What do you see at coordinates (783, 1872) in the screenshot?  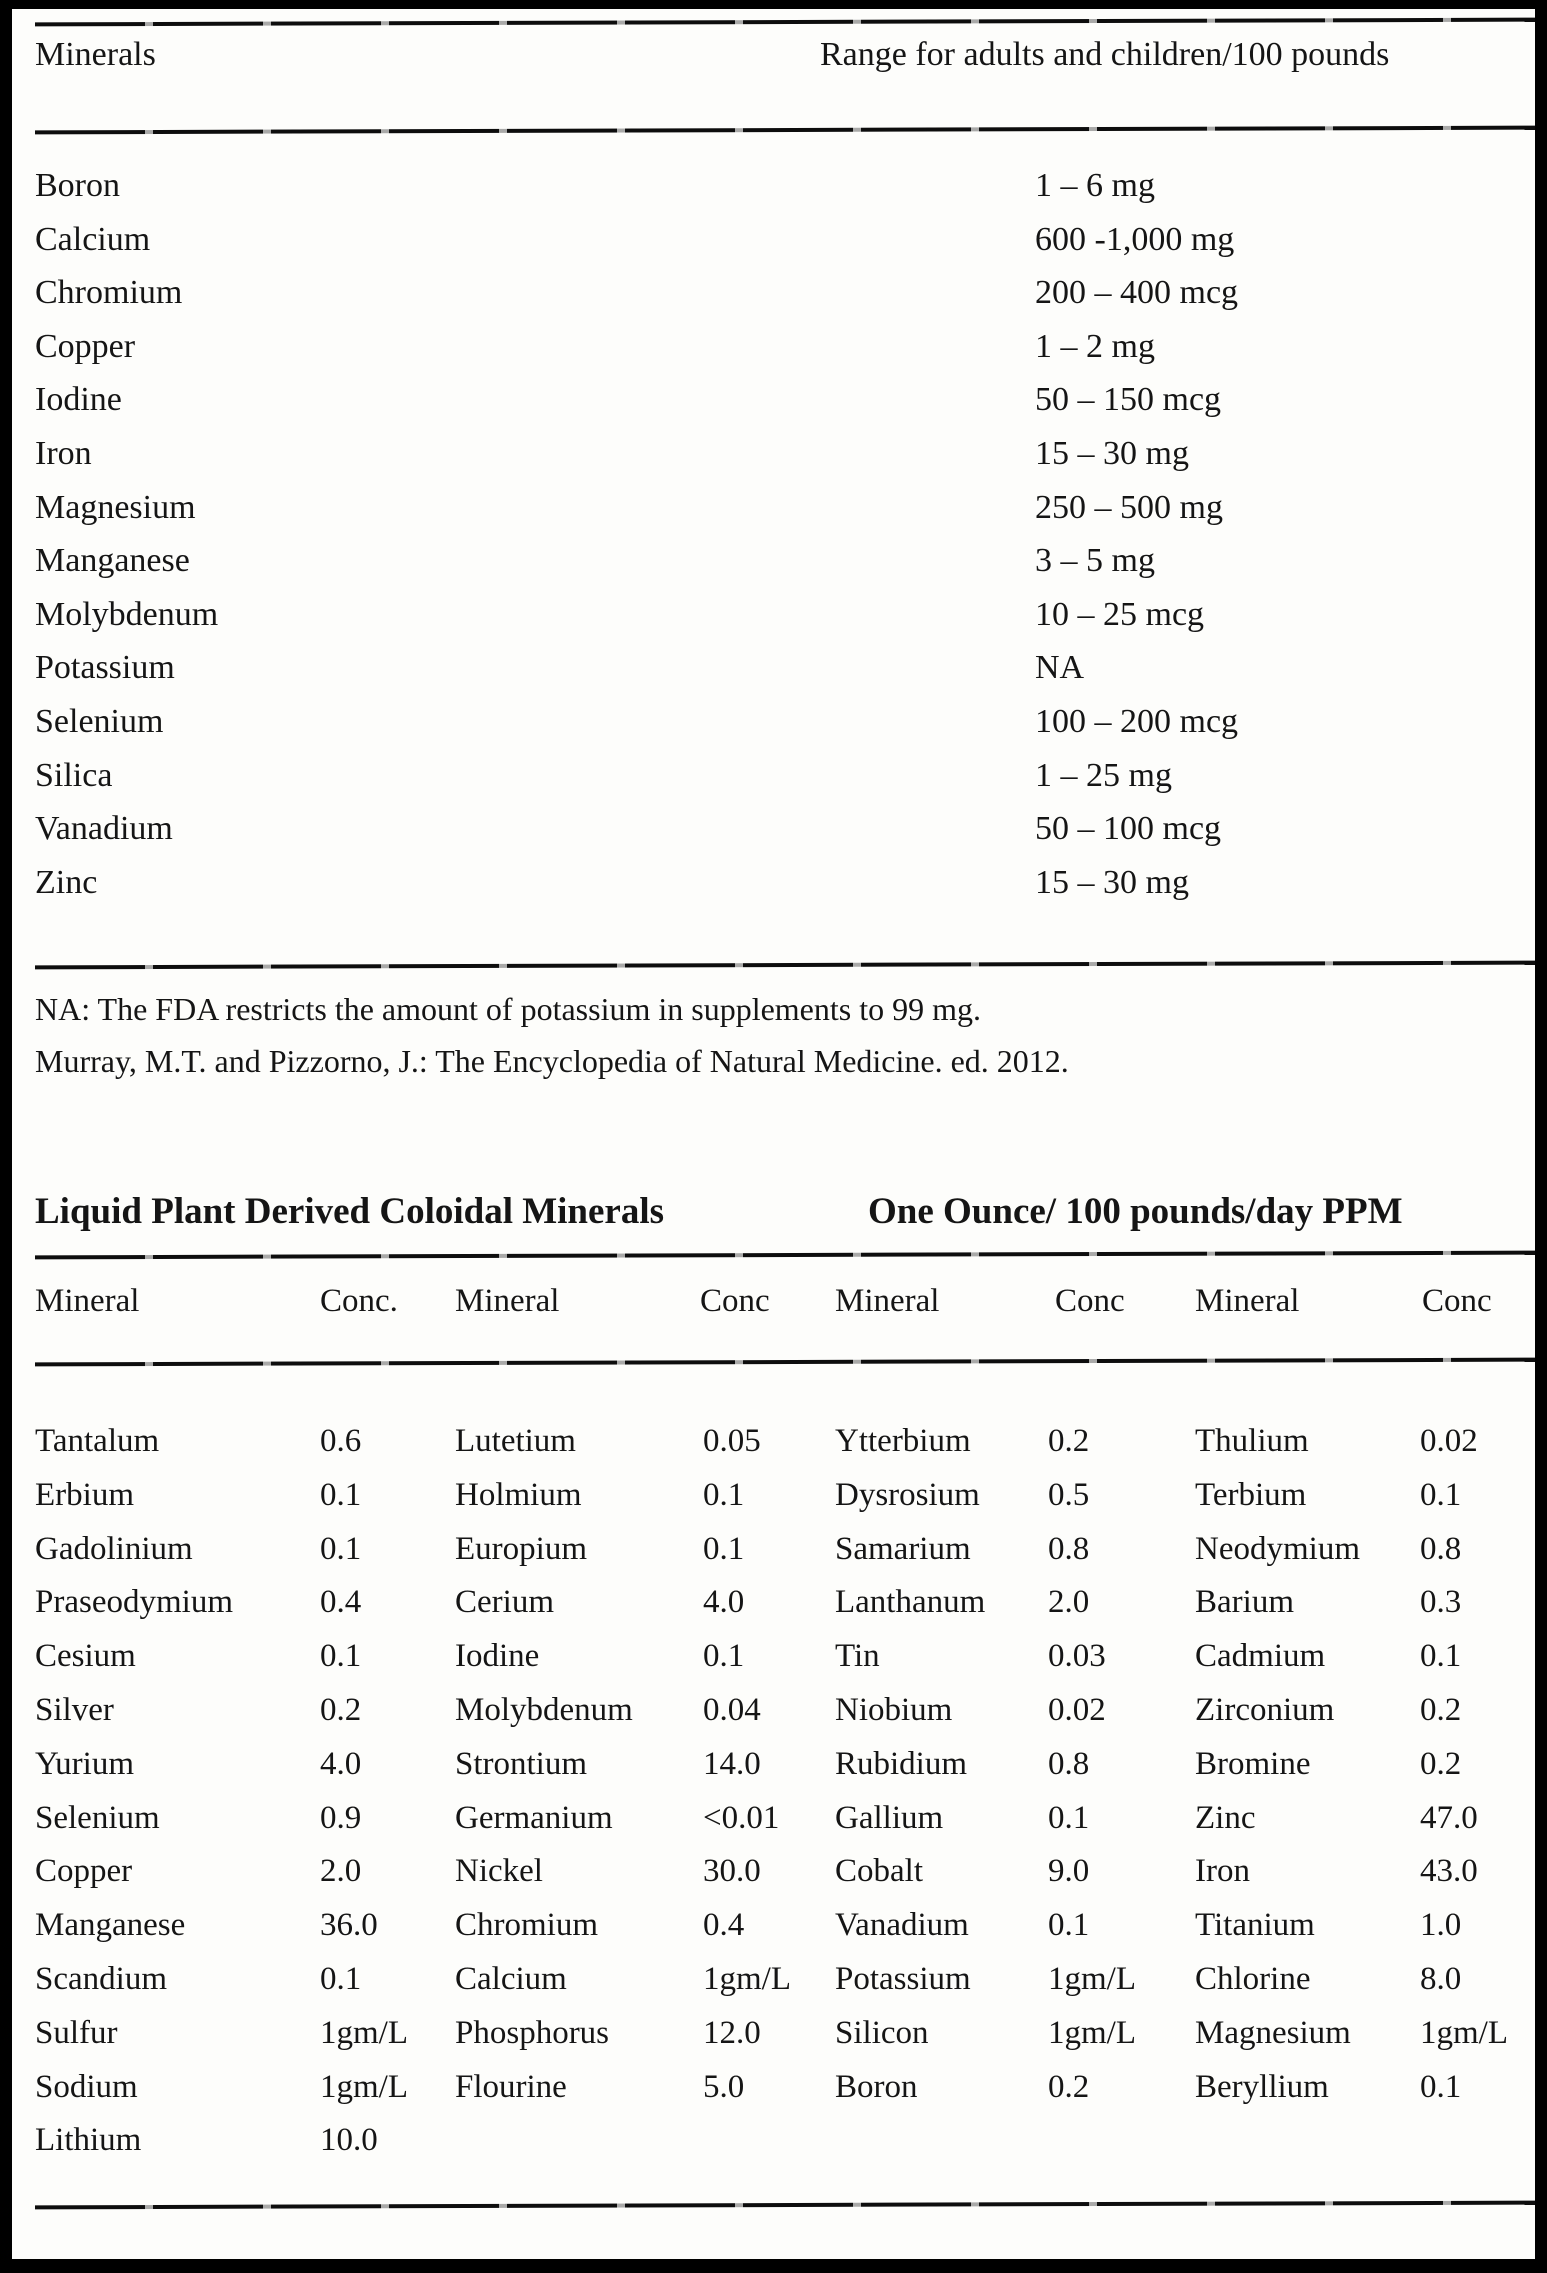 I see `table-row: Copper 2.0 Nickel 30.0 Cobalt 9.0 Iron 43.0` at bounding box center [783, 1872].